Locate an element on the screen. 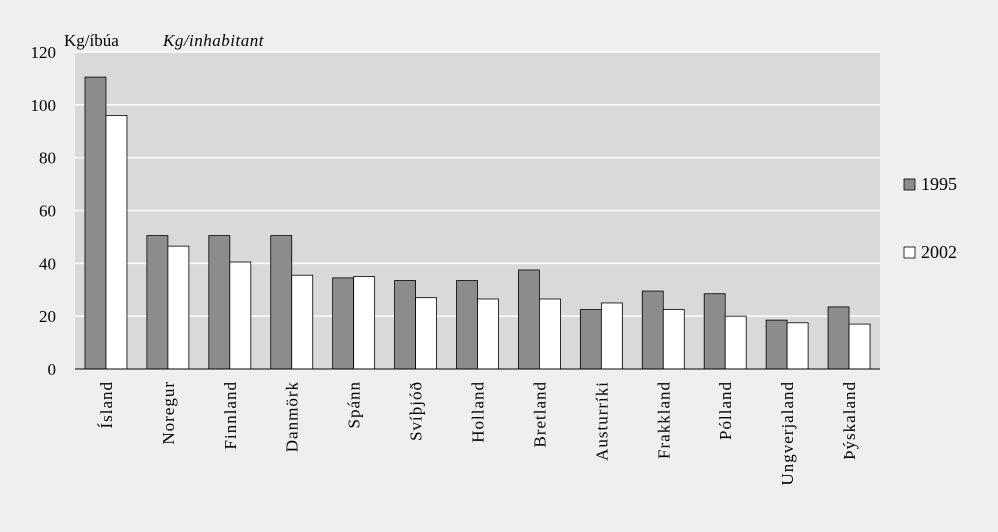 Image resolution: width=998 pixels, height=532 pixels. y-tick-label: 0 is located at coordinates (52, 369).